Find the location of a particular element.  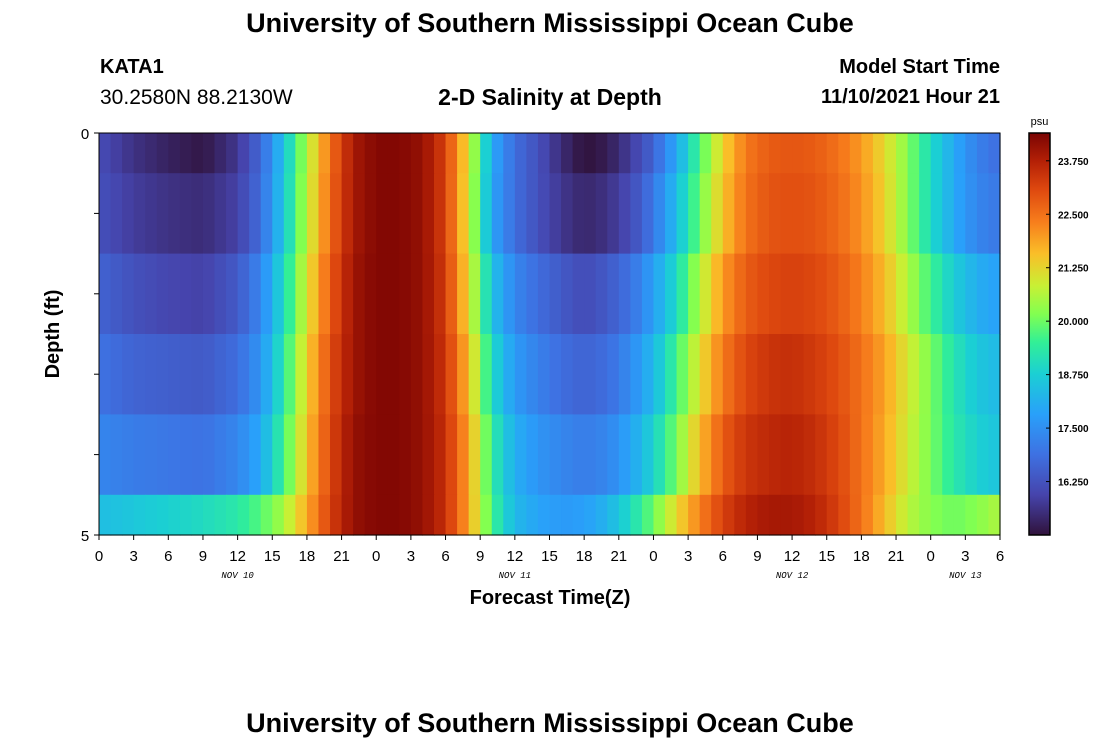

x-date-label: NOV 12 is located at coordinates (792, 576).